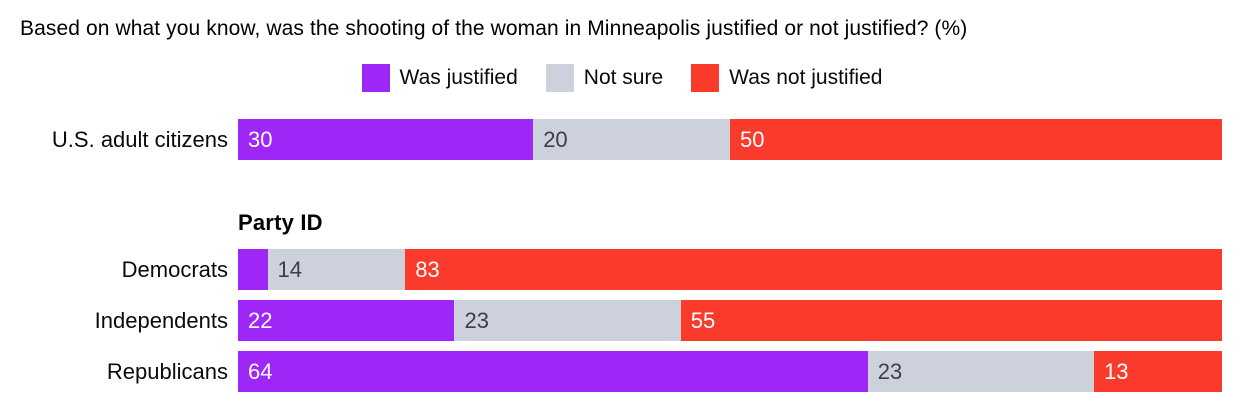  What do you see at coordinates (705, 78) in the screenshot?
I see `legend-swatch-was-not-justified-icon` at bounding box center [705, 78].